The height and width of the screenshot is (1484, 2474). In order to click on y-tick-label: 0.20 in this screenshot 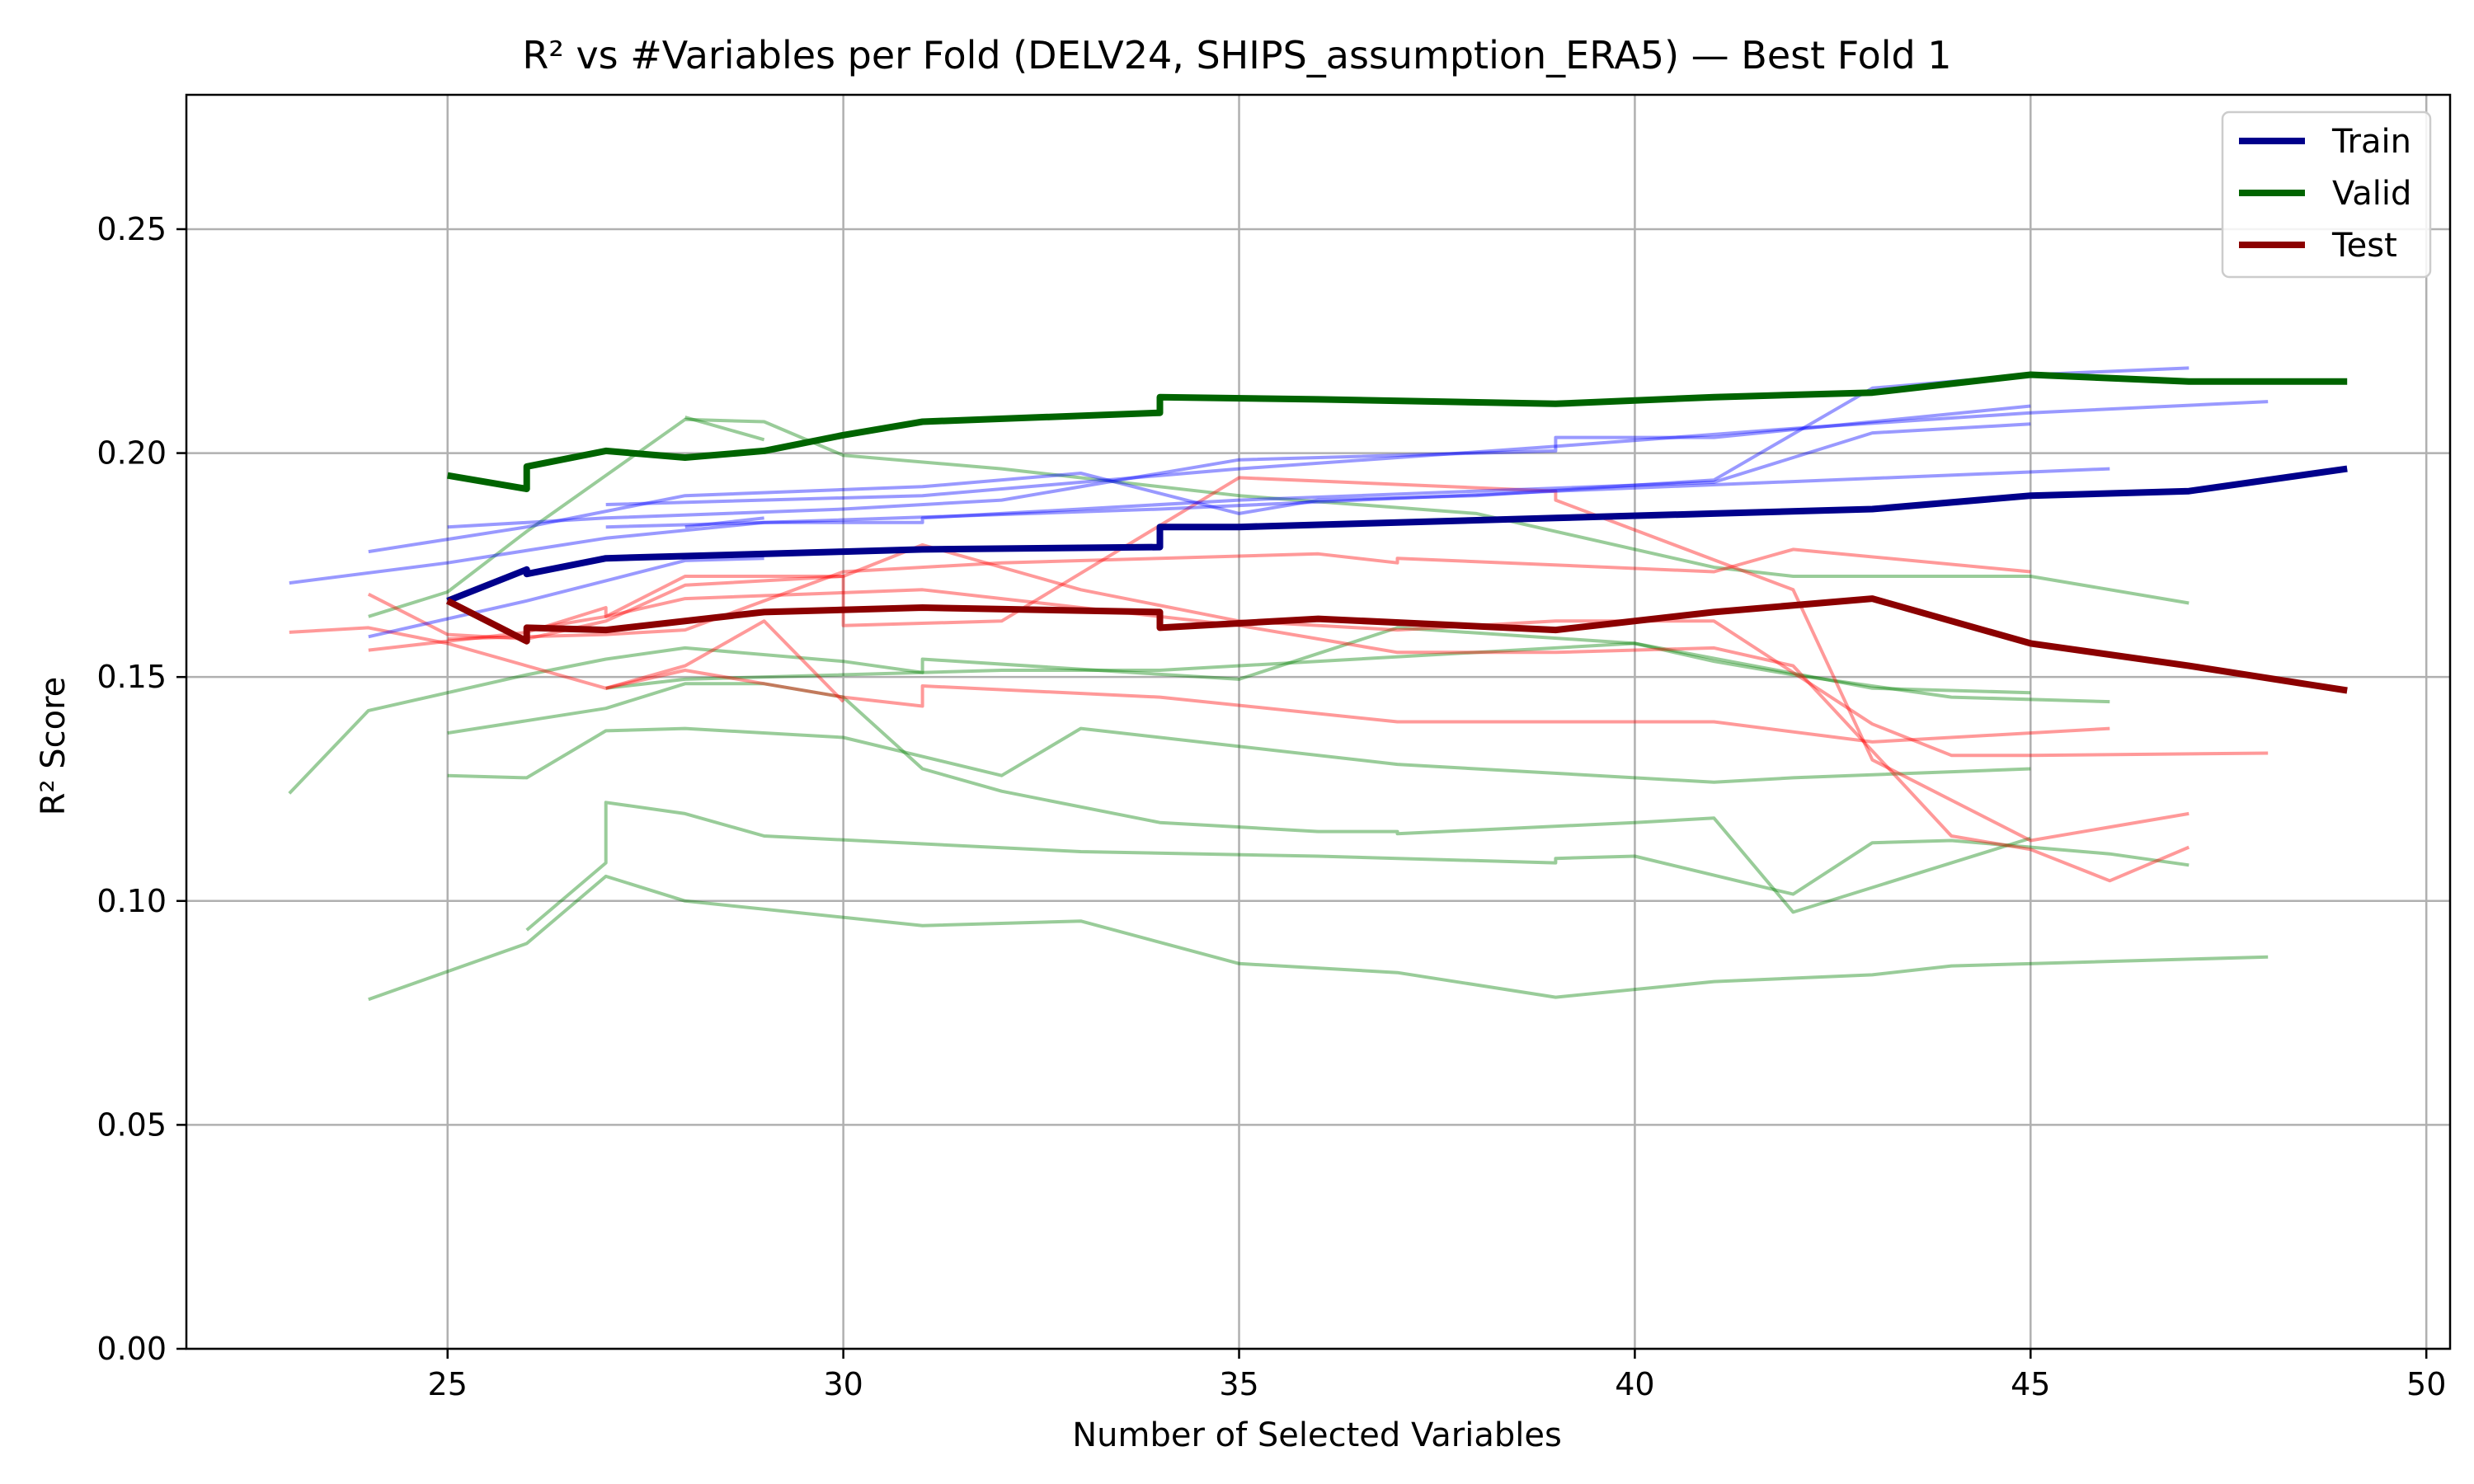, I will do `click(131, 454)`.